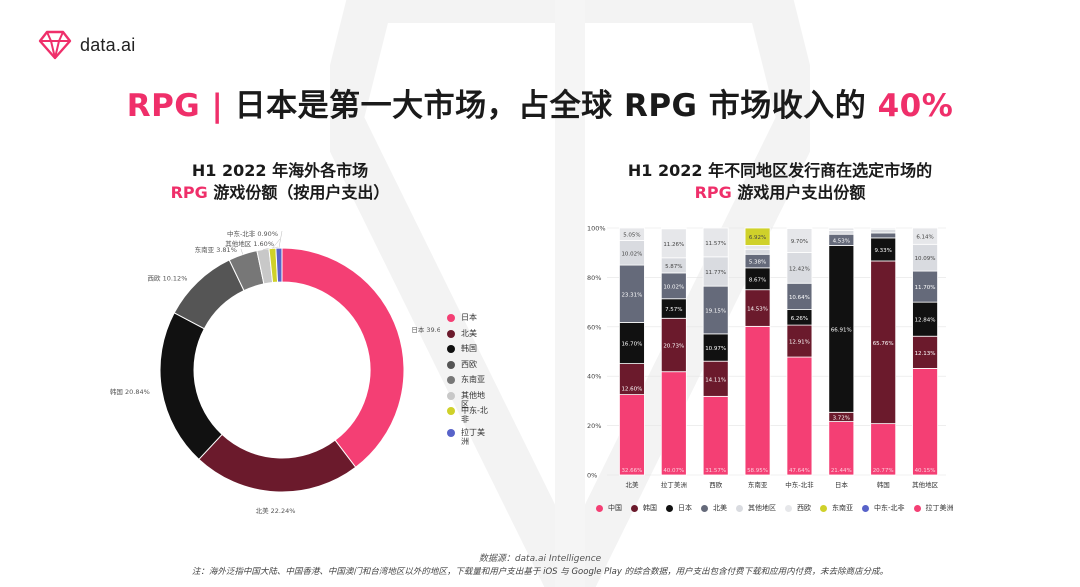  What do you see at coordinates (925, 259) in the screenshot?
I see `bar-data-label: 10.09%` at bounding box center [925, 259].